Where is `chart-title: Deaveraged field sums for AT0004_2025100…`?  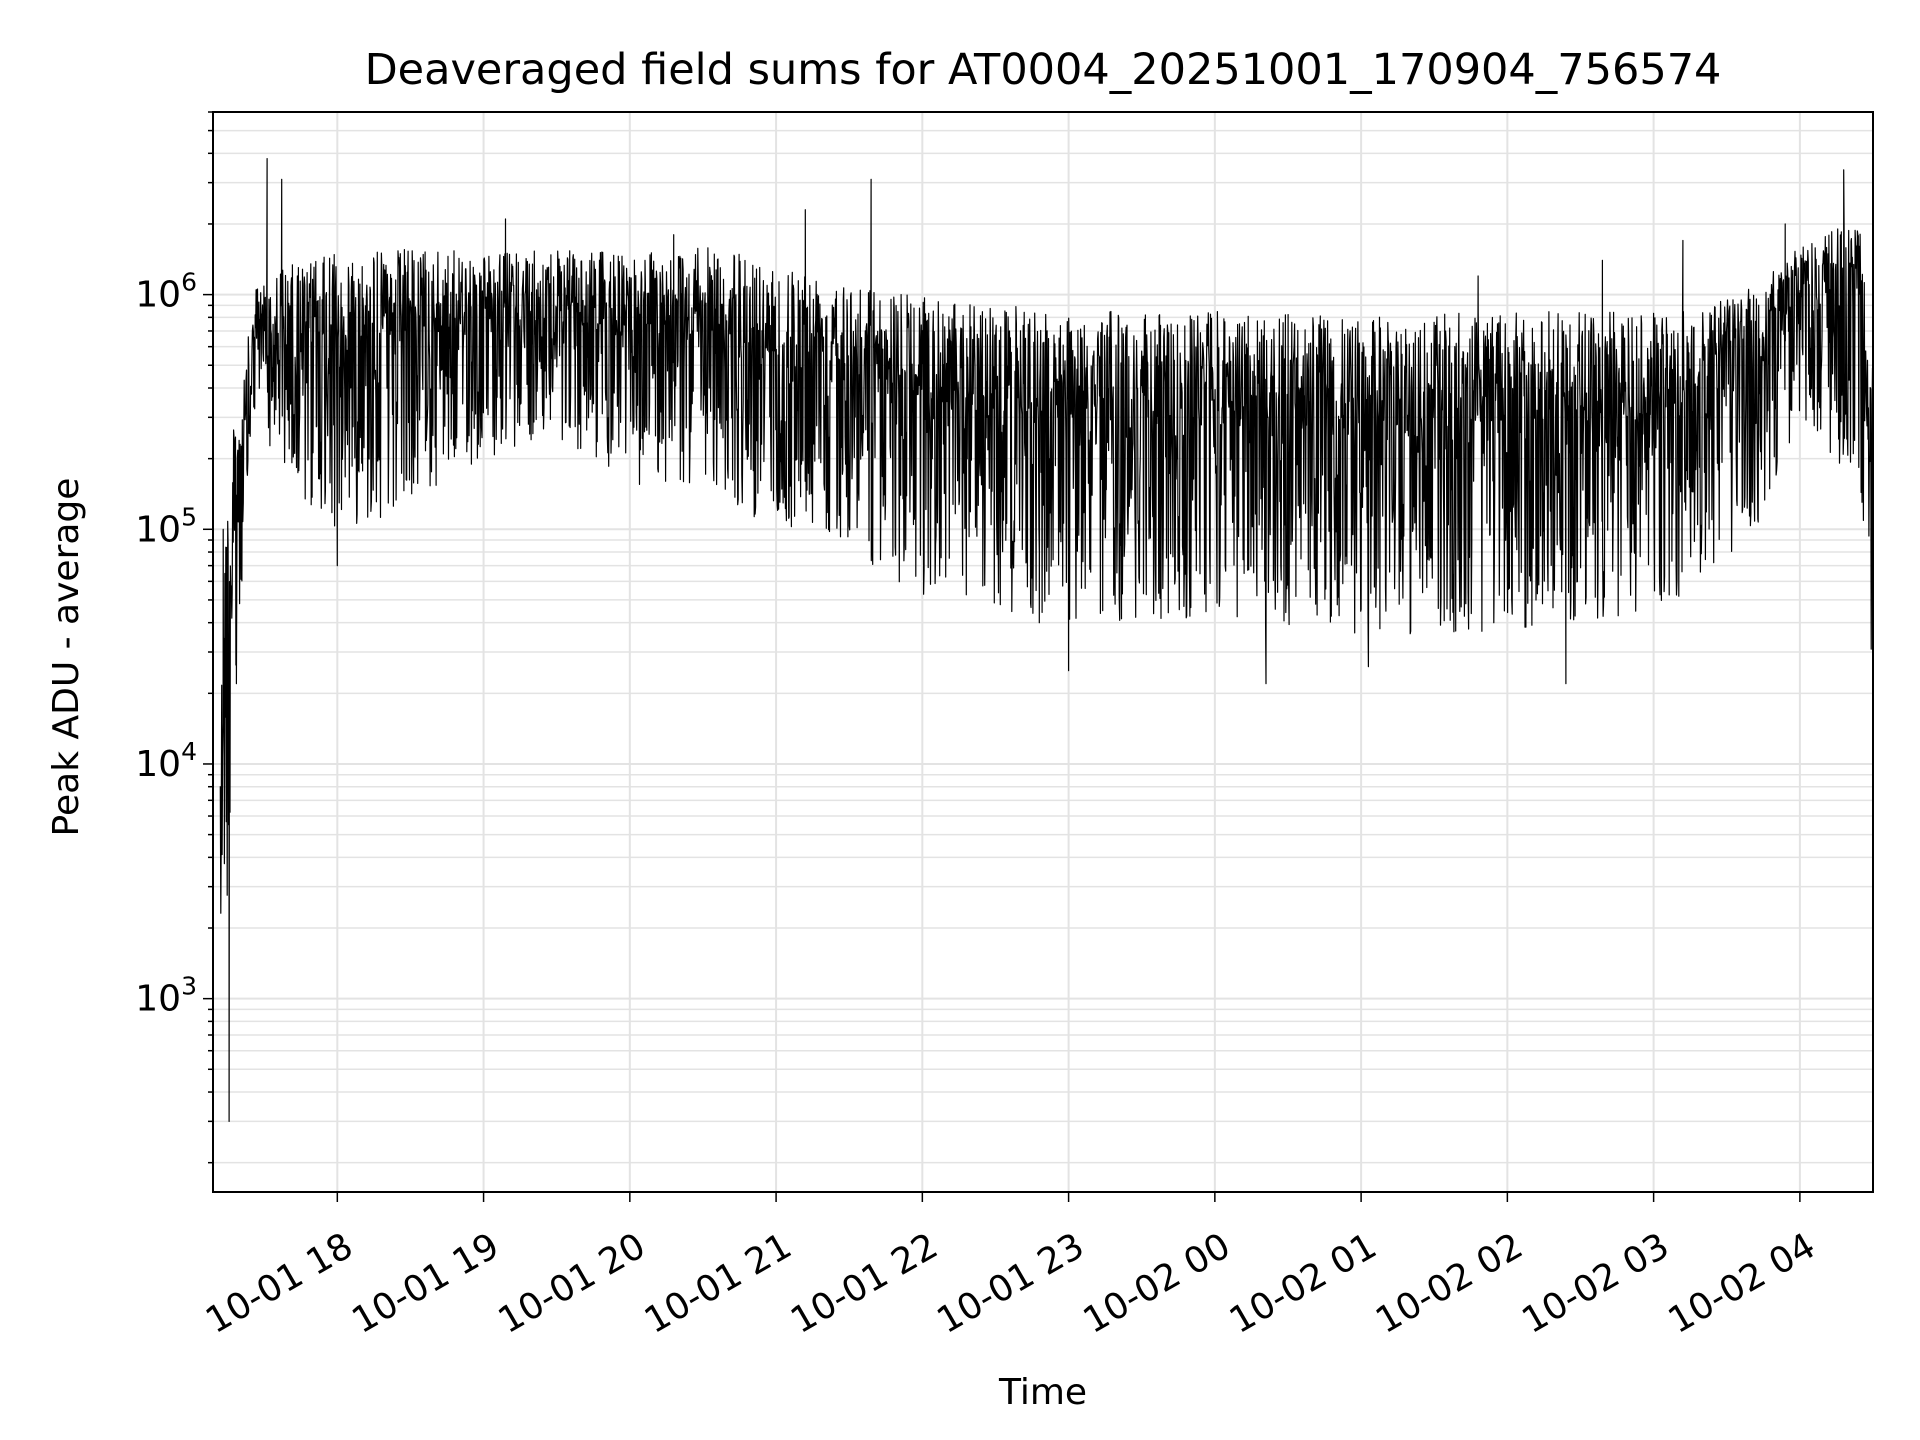
chart-title: Deaveraged field sums for AT0004_2025100… is located at coordinates (1043, 70).